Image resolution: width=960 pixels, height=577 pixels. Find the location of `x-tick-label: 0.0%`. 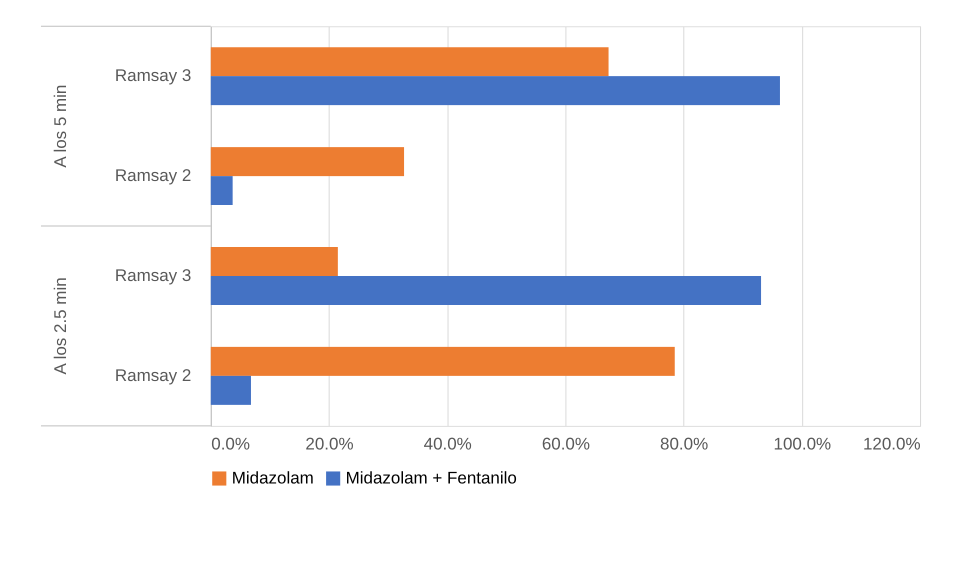

x-tick-label: 0.0% is located at coordinates (230, 444).